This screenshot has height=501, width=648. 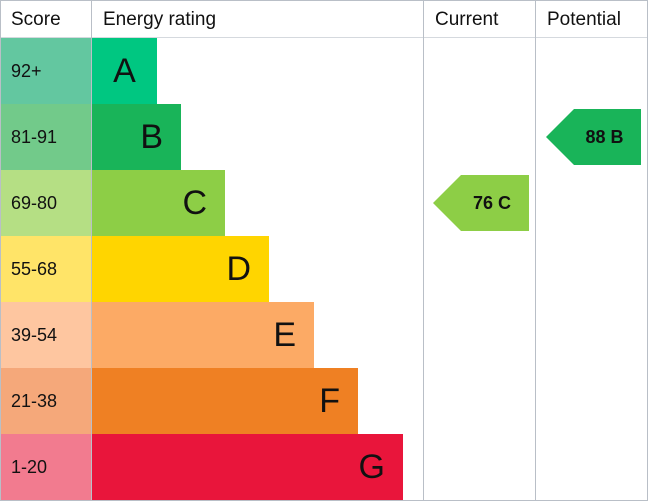 I want to click on rating-bar-d: D, so click(x=180, y=269).